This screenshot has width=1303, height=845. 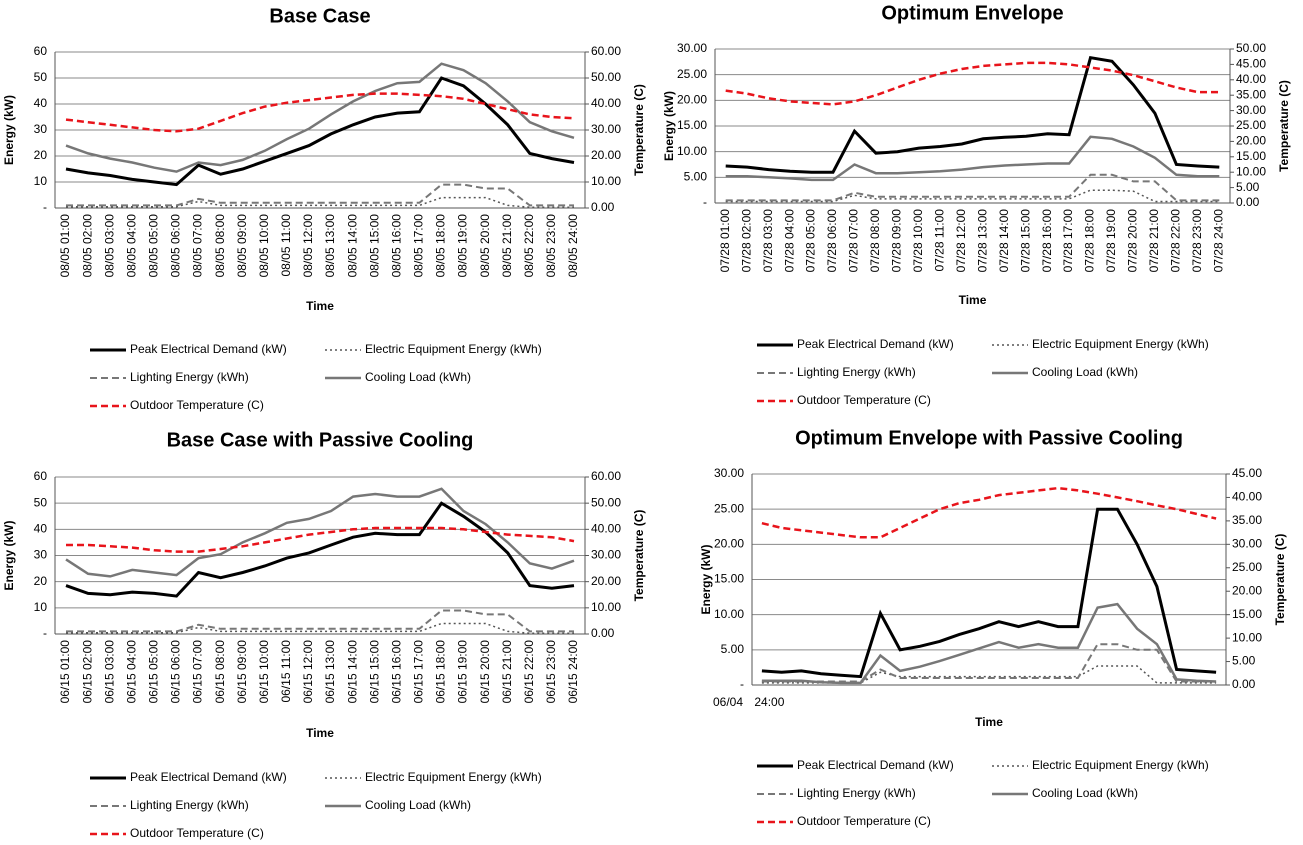 What do you see at coordinates (242, 246) in the screenshot?
I see `x-tick-label: 08/05 09:00` at bounding box center [242, 246].